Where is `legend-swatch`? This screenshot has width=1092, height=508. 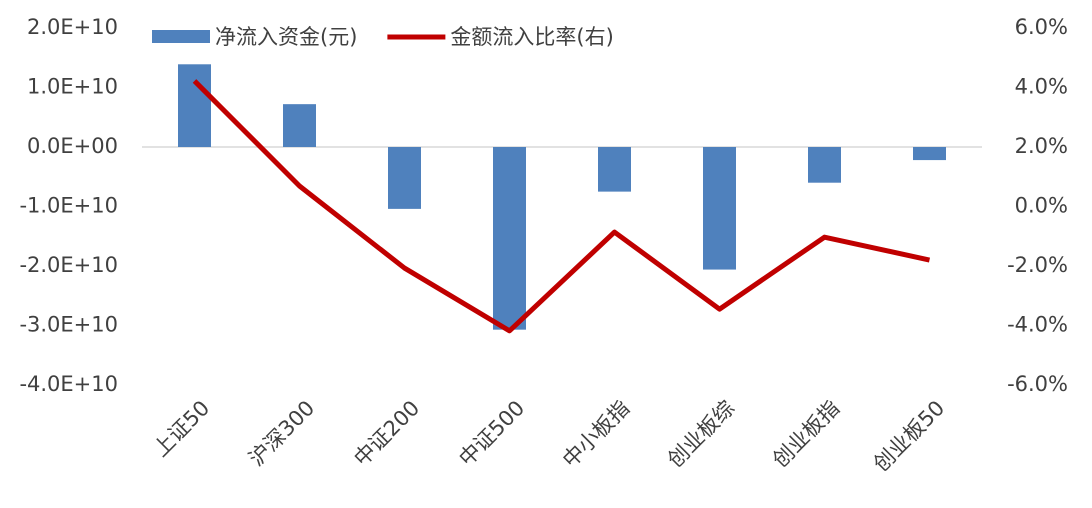
legend-swatch is located at coordinates (181, 36).